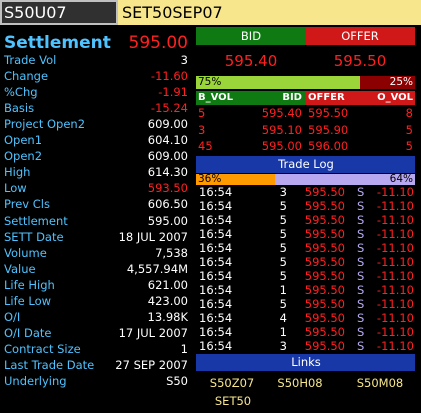 The height and width of the screenshot is (413, 421). Describe the element at coordinates (23, 140) in the screenshot. I see `field-label: Open1` at that location.